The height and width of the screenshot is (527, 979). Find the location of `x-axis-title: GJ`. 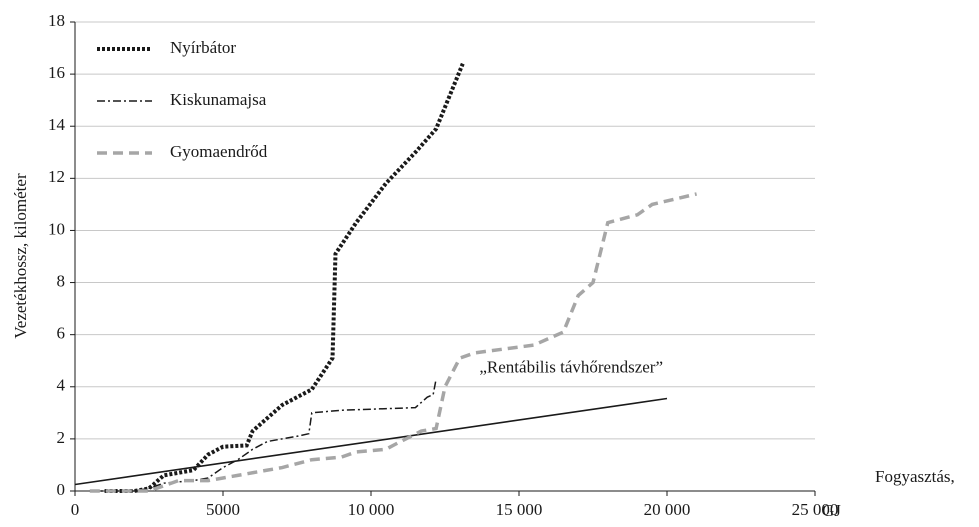

x-axis-title: GJ is located at coordinates (831, 510).